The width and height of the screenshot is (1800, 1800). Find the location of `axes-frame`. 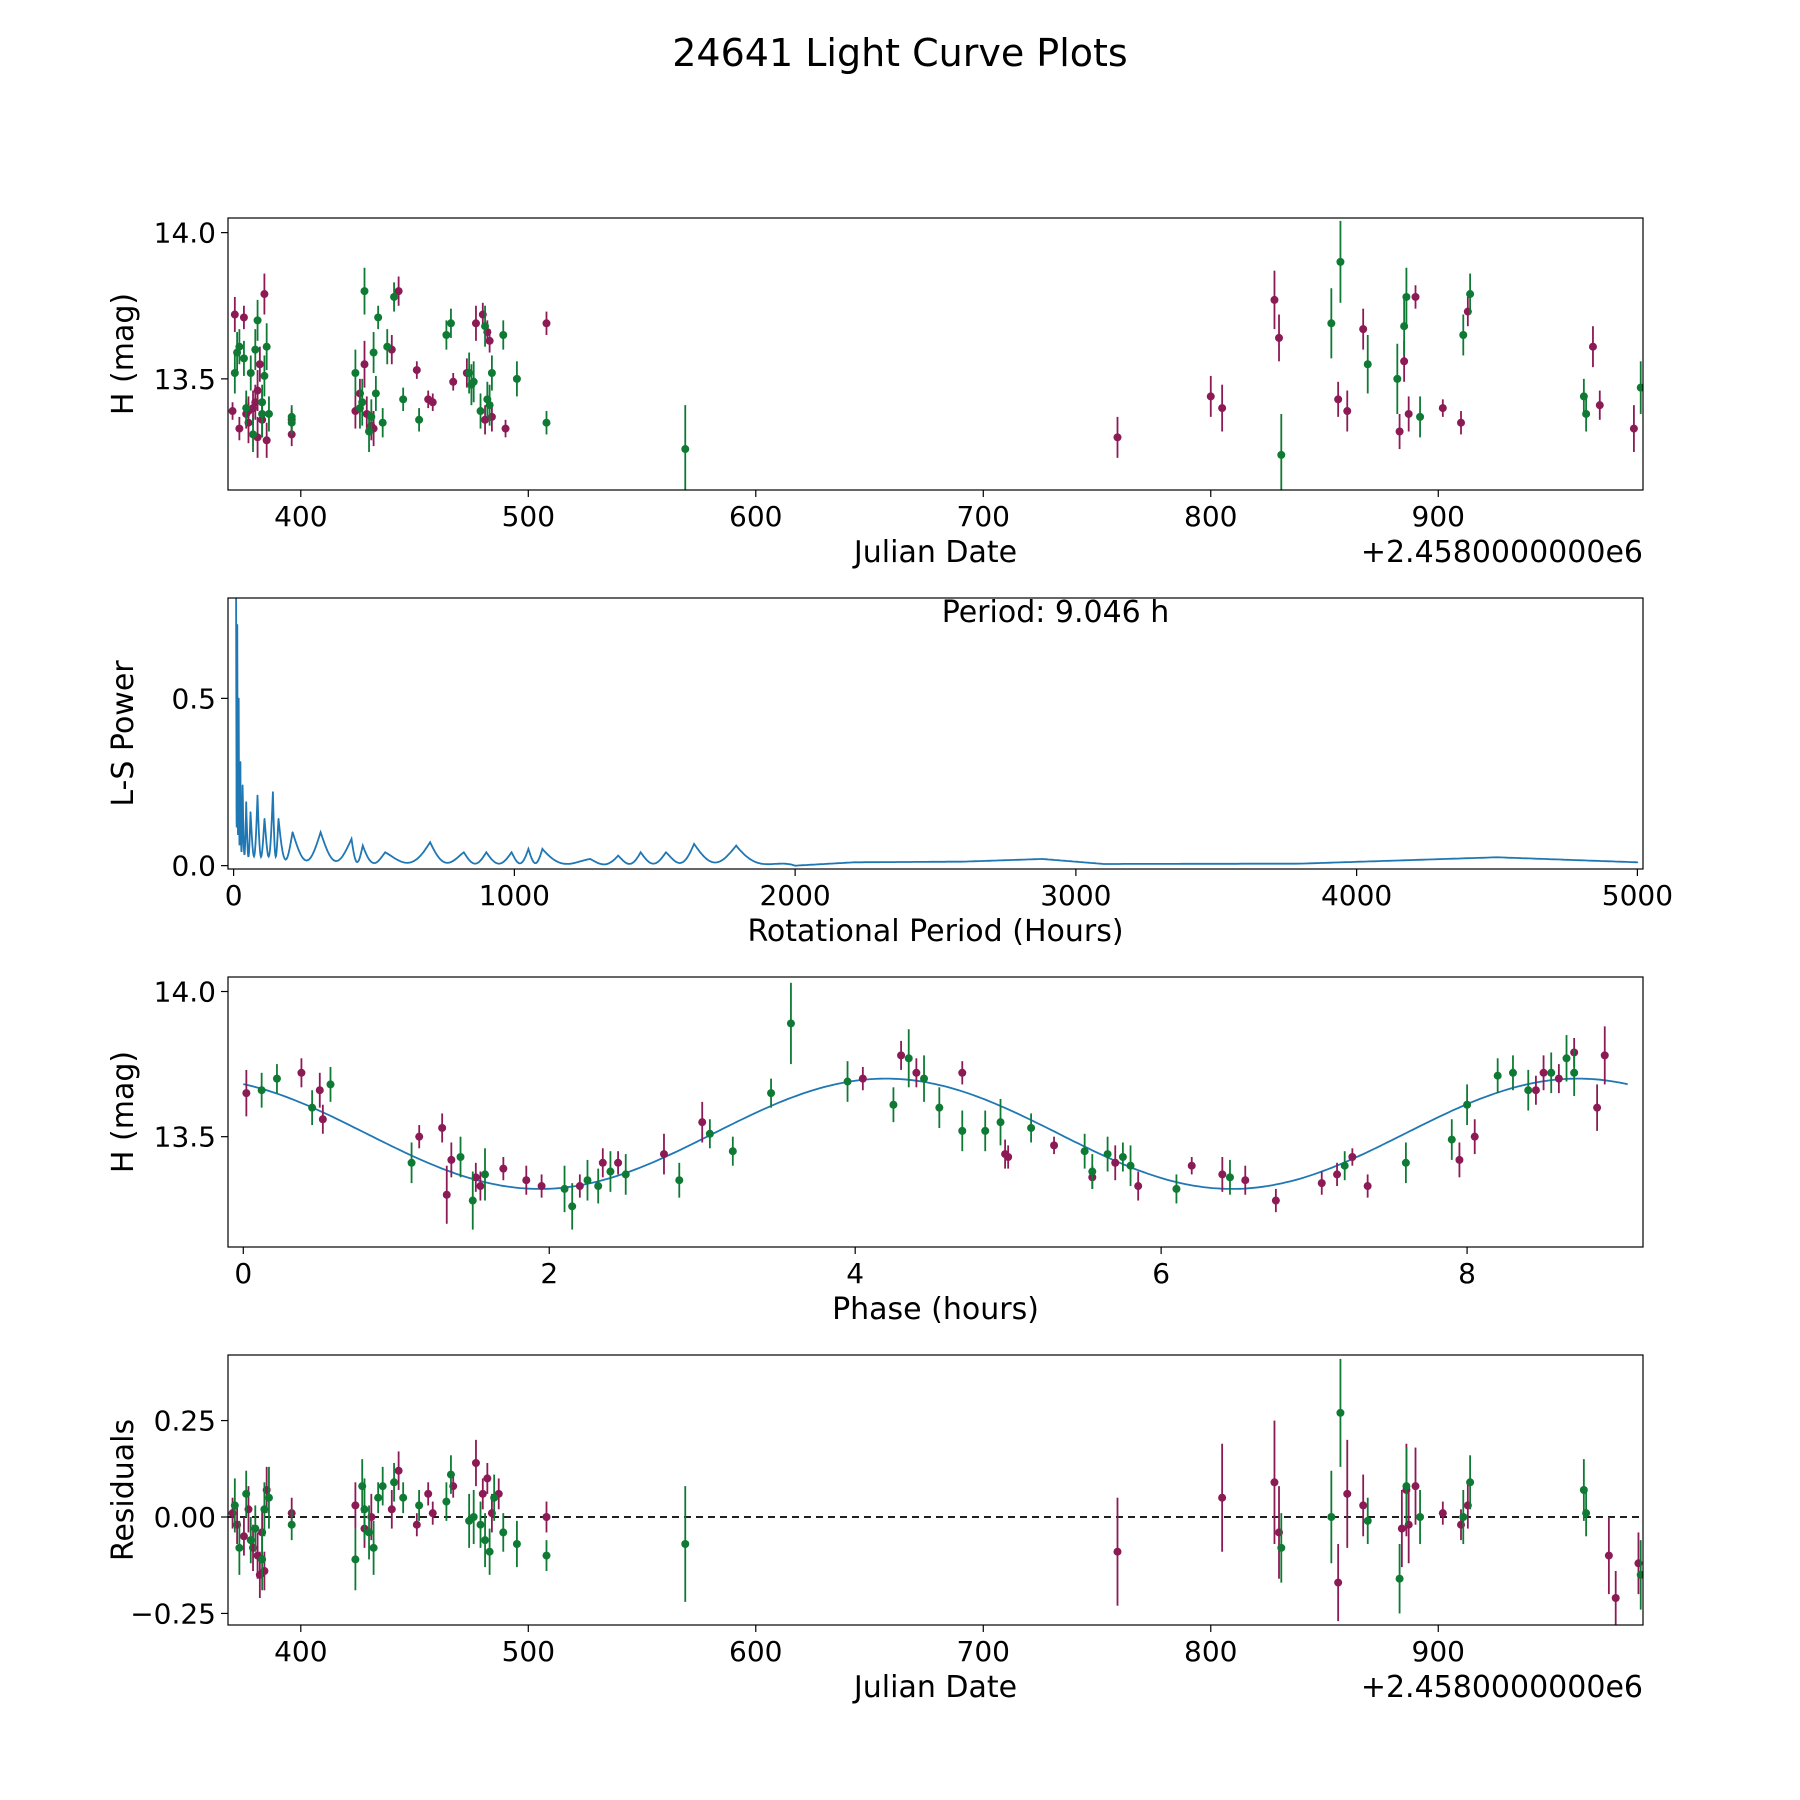

axes-frame is located at coordinates (935, 733).